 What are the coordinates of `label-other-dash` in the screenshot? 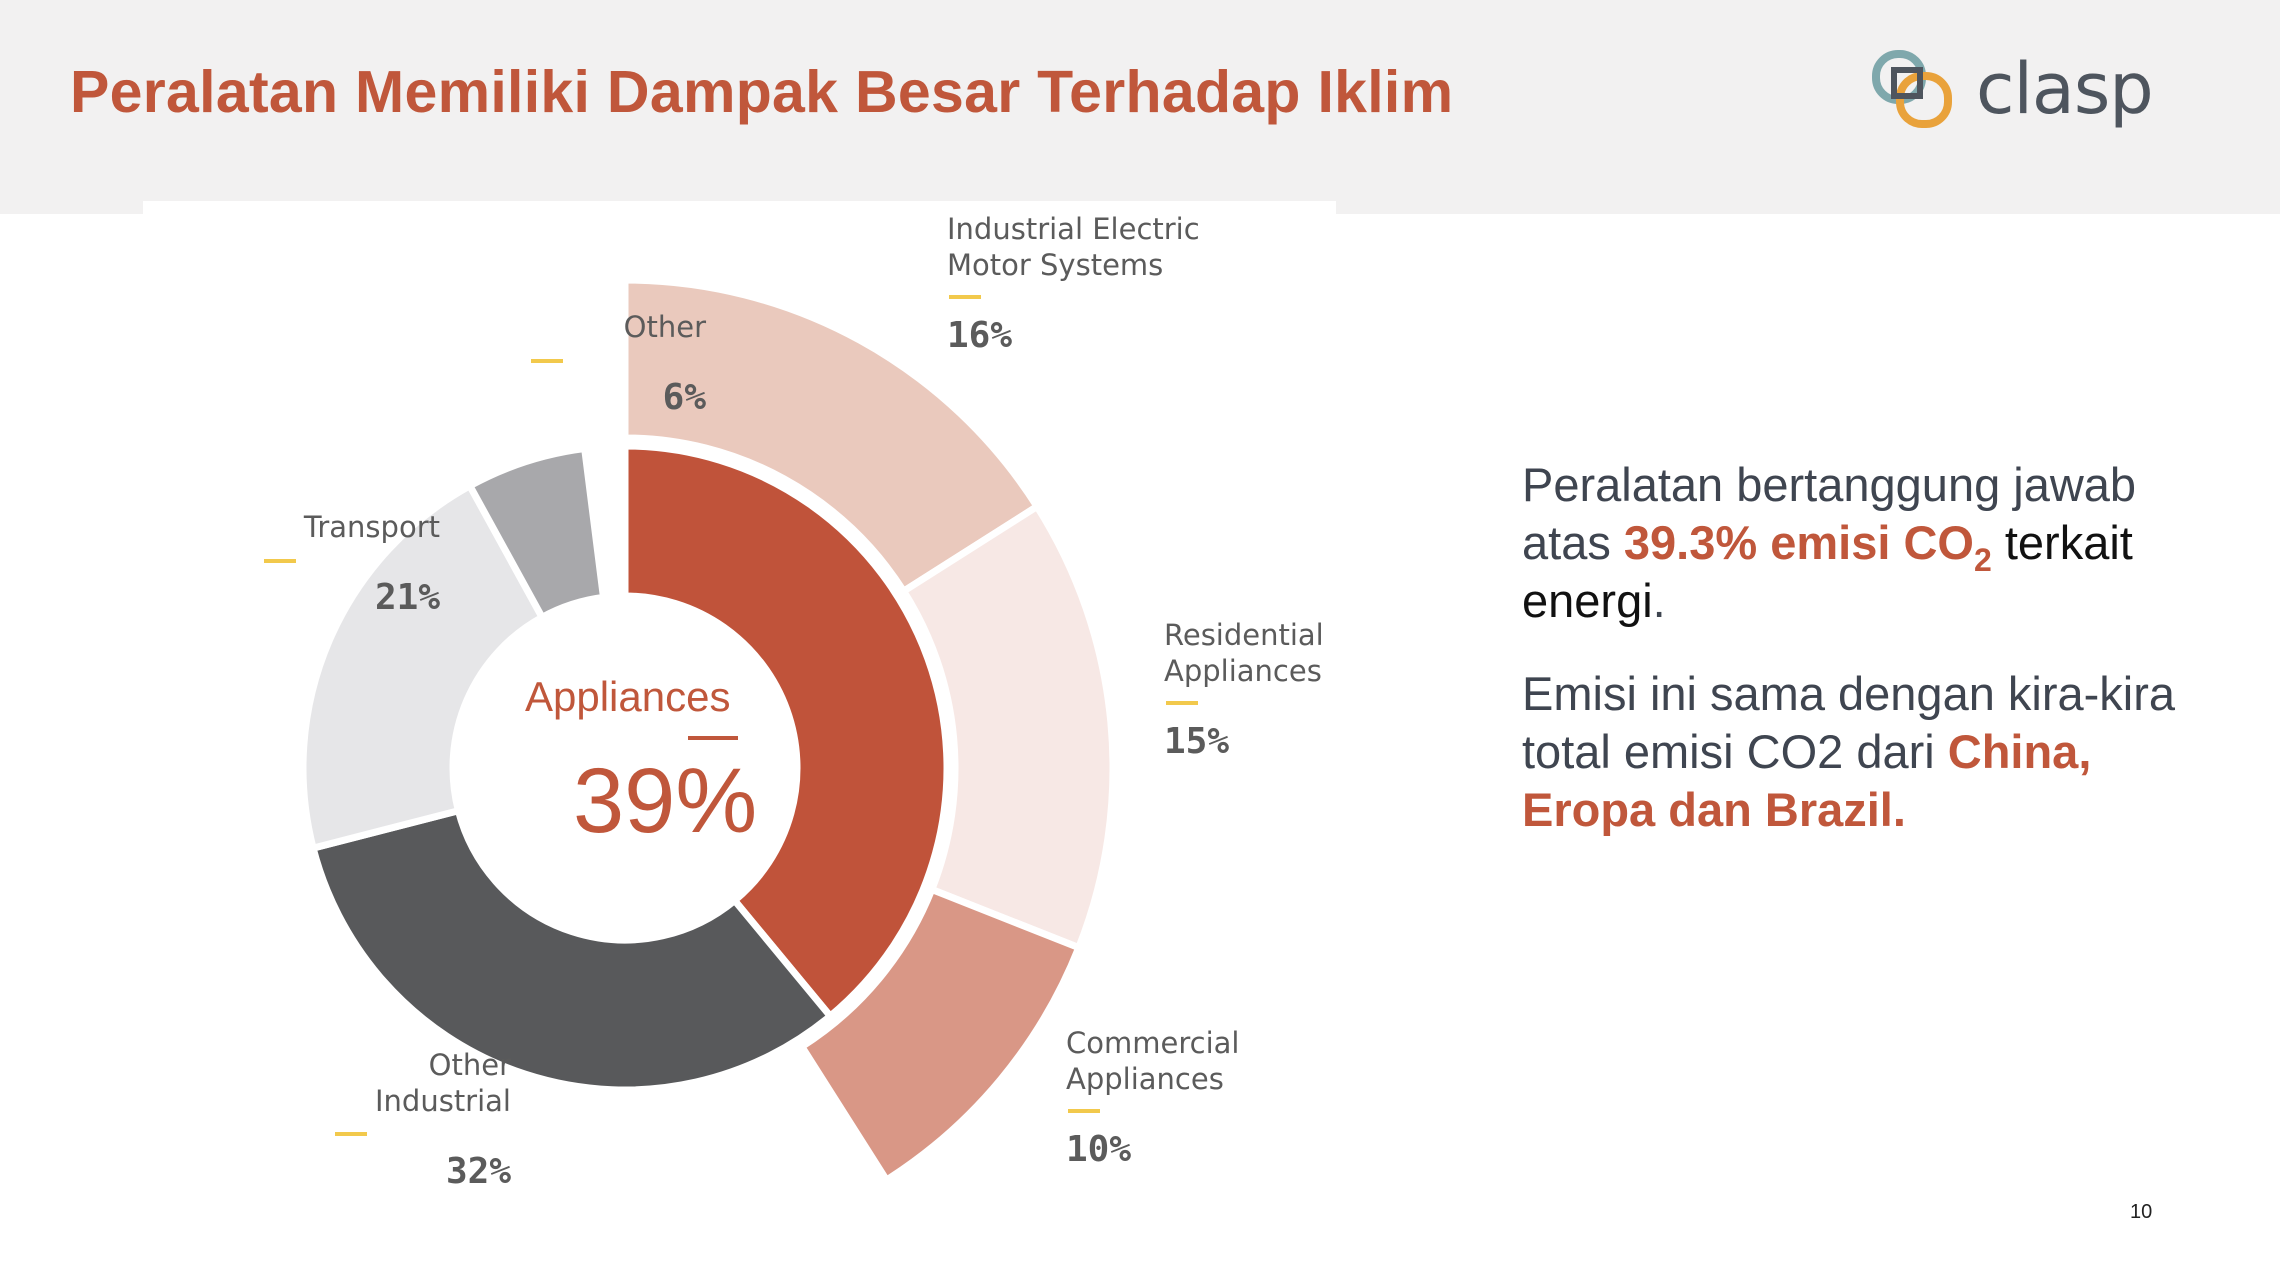 It's located at (547, 361).